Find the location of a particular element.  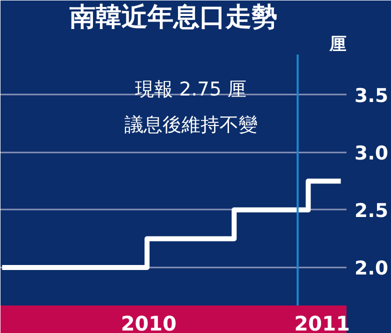

y-axis-title: 厘 is located at coordinates (337, 44).